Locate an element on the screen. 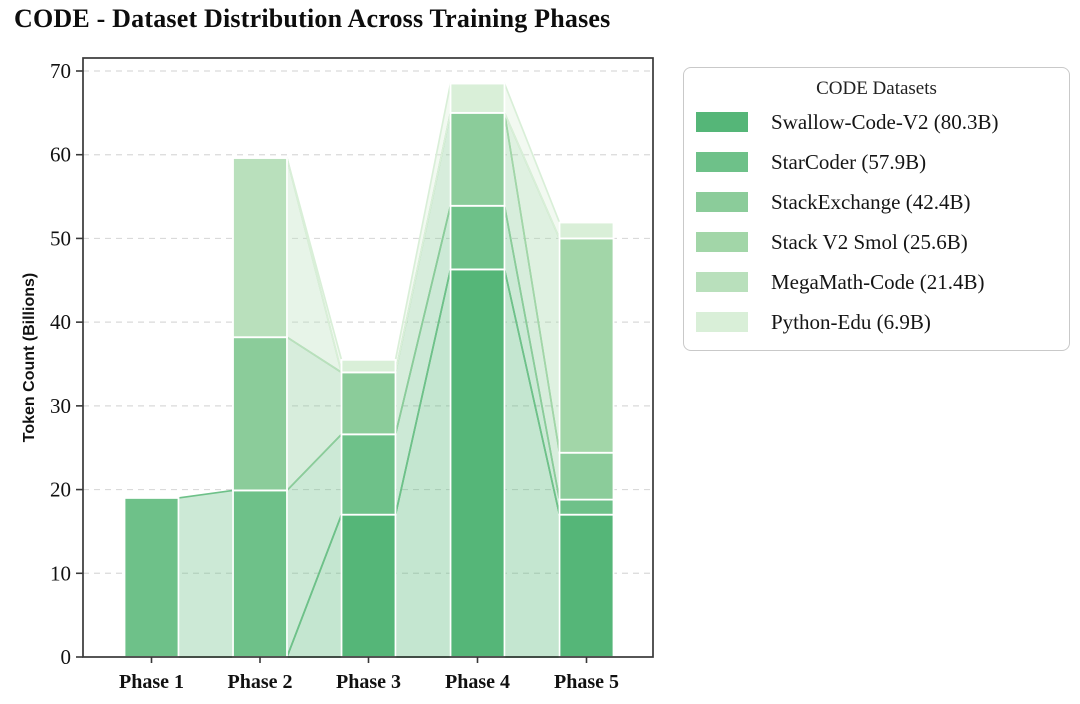 The width and height of the screenshot is (1080, 704). y-tick-label: 60 is located at coordinates (60, 155).